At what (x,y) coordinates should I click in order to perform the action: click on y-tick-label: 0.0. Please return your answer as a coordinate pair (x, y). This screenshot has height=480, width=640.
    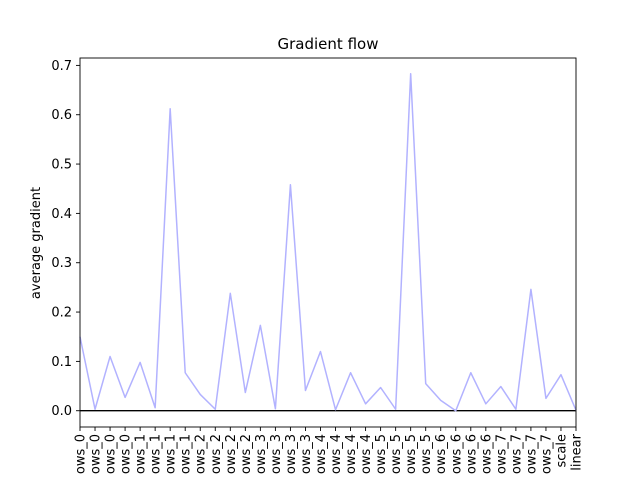
    Looking at the image, I should click on (61, 411).